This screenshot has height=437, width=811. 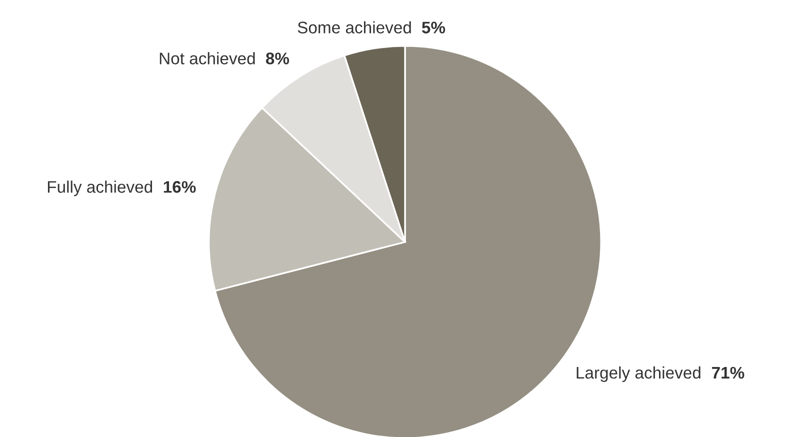 What do you see at coordinates (354, 27) in the screenshot?
I see `slice-label: Some achieved` at bounding box center [354, 27].